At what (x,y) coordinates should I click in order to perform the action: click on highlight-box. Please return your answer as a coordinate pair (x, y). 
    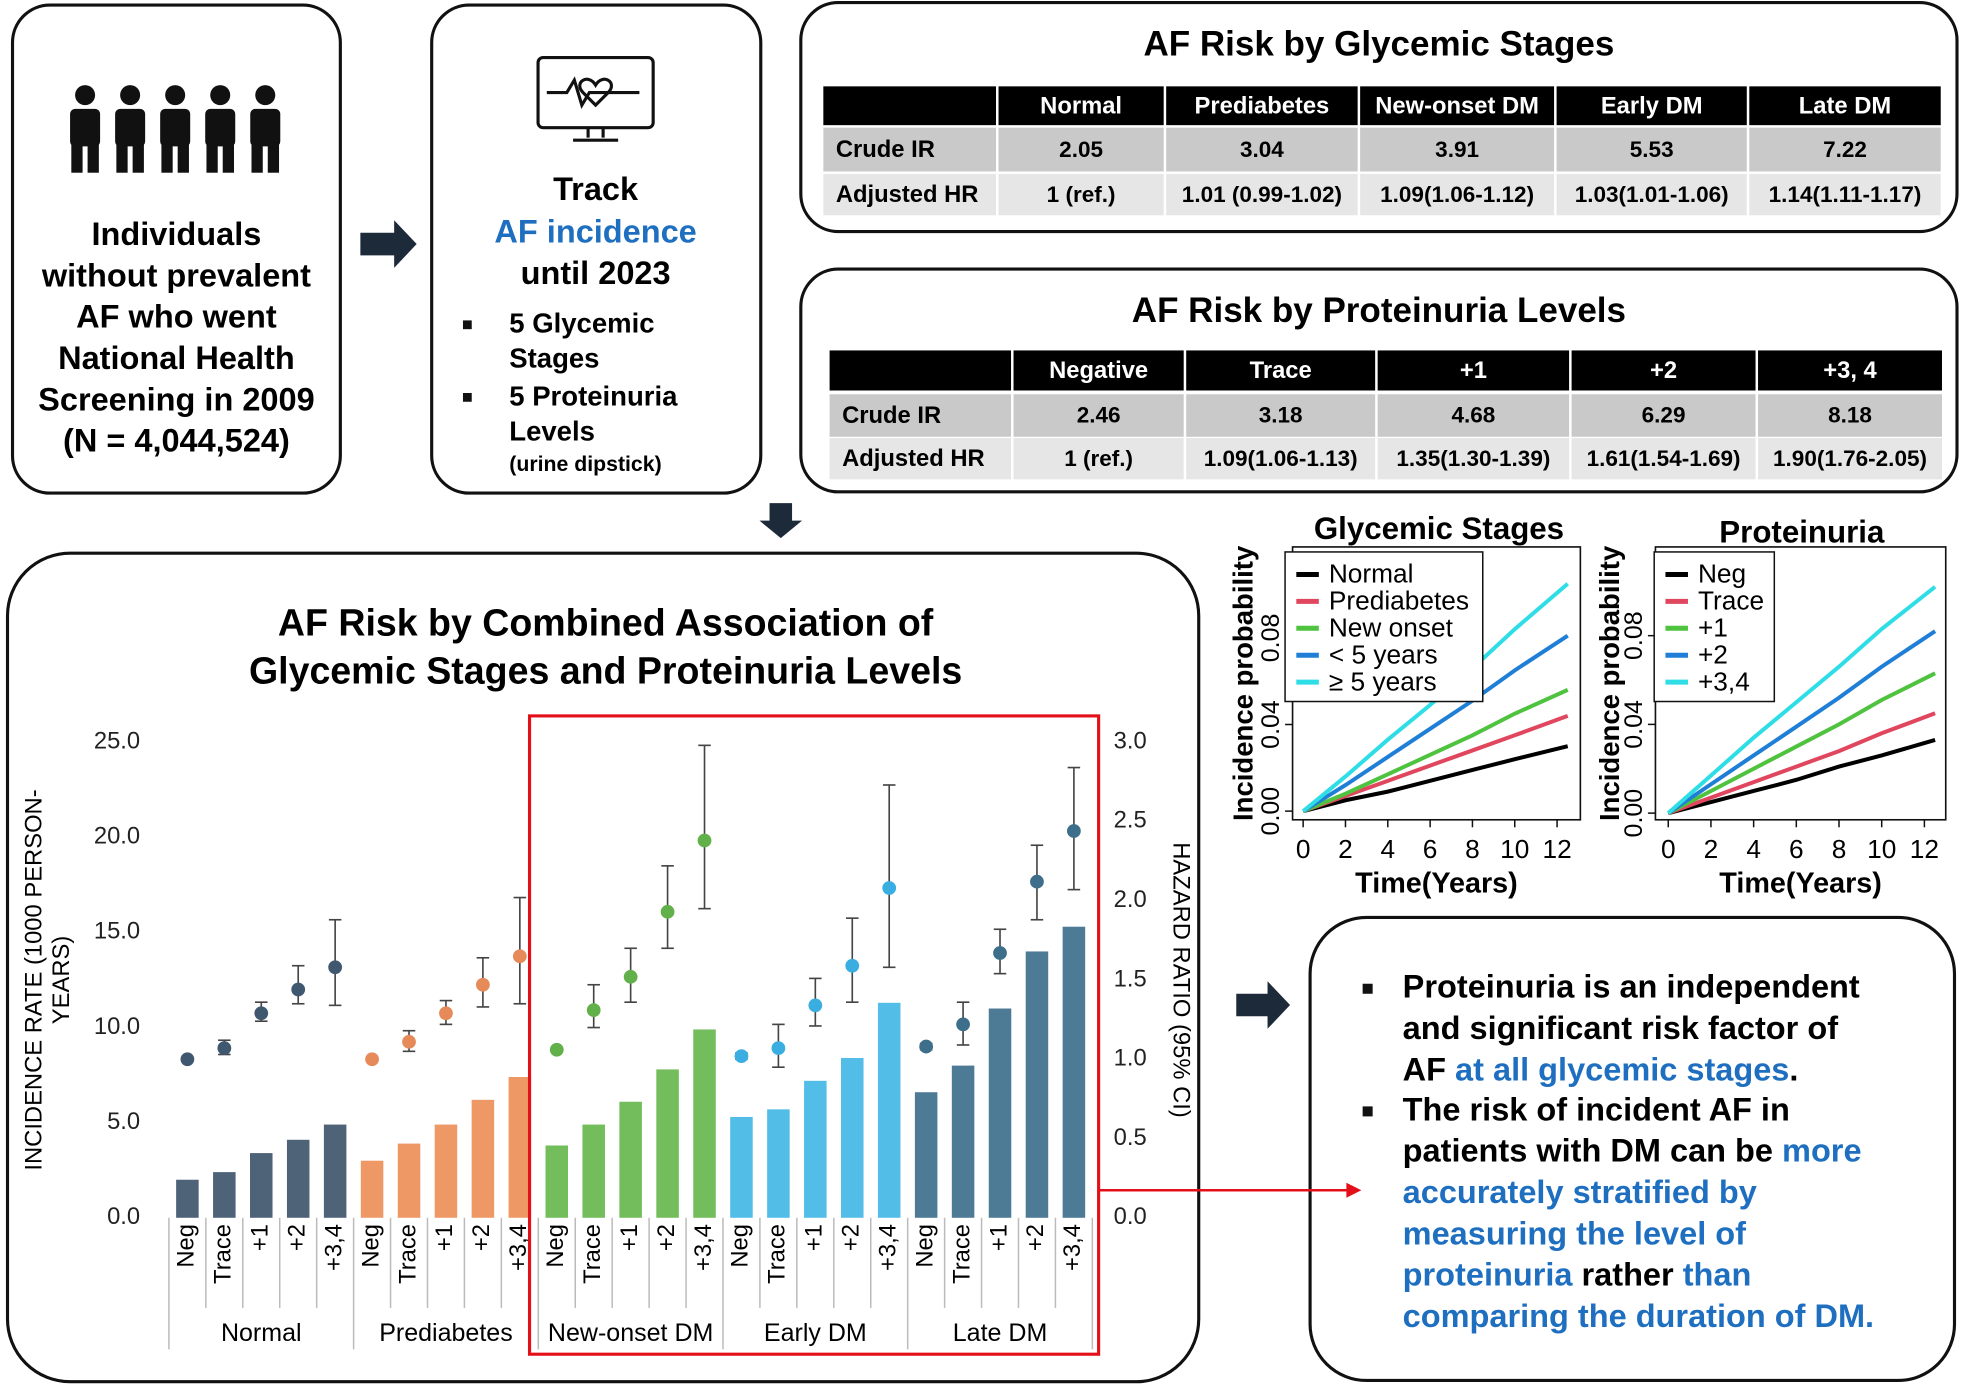
    Looking at the image, I should click on (814, 1035).